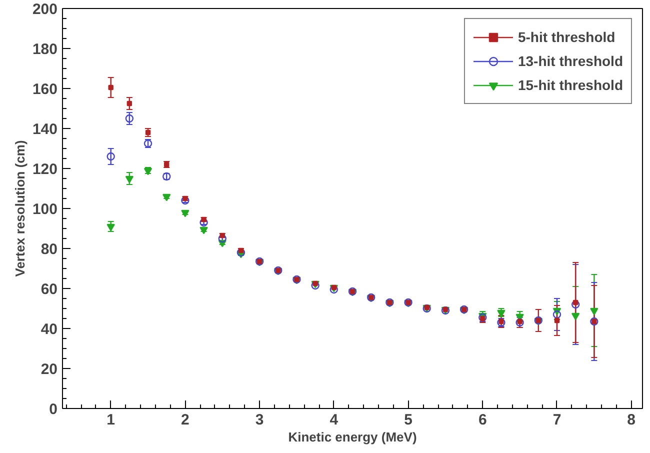 Image resolution: width=650 pixels, height=453 pixels. What do you see at coordinates (49, 289) in the screenshot?
I see `y-tick-label: 60` at bounding box center [49, 289].